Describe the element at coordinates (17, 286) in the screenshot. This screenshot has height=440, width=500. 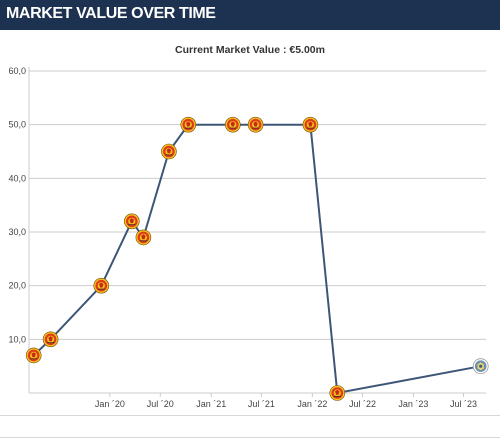
I see `y-tick-label: 20,0` at that location.